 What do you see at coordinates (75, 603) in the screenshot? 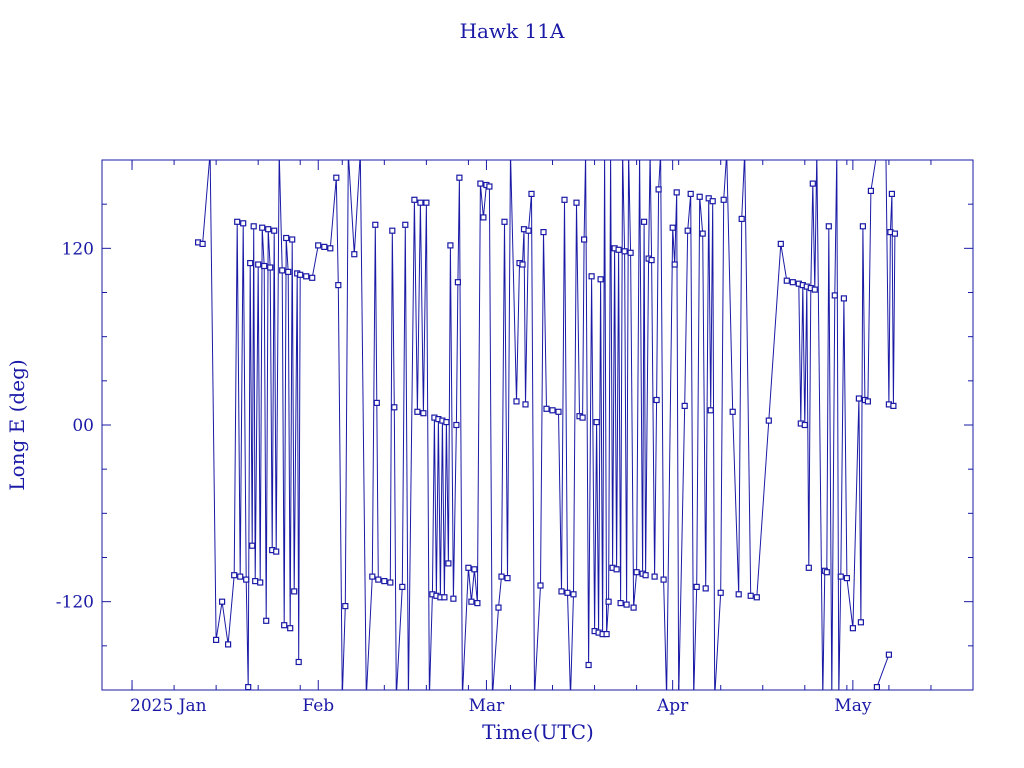
I see `y-tick-label: -120` at bounding box center [75, 603].